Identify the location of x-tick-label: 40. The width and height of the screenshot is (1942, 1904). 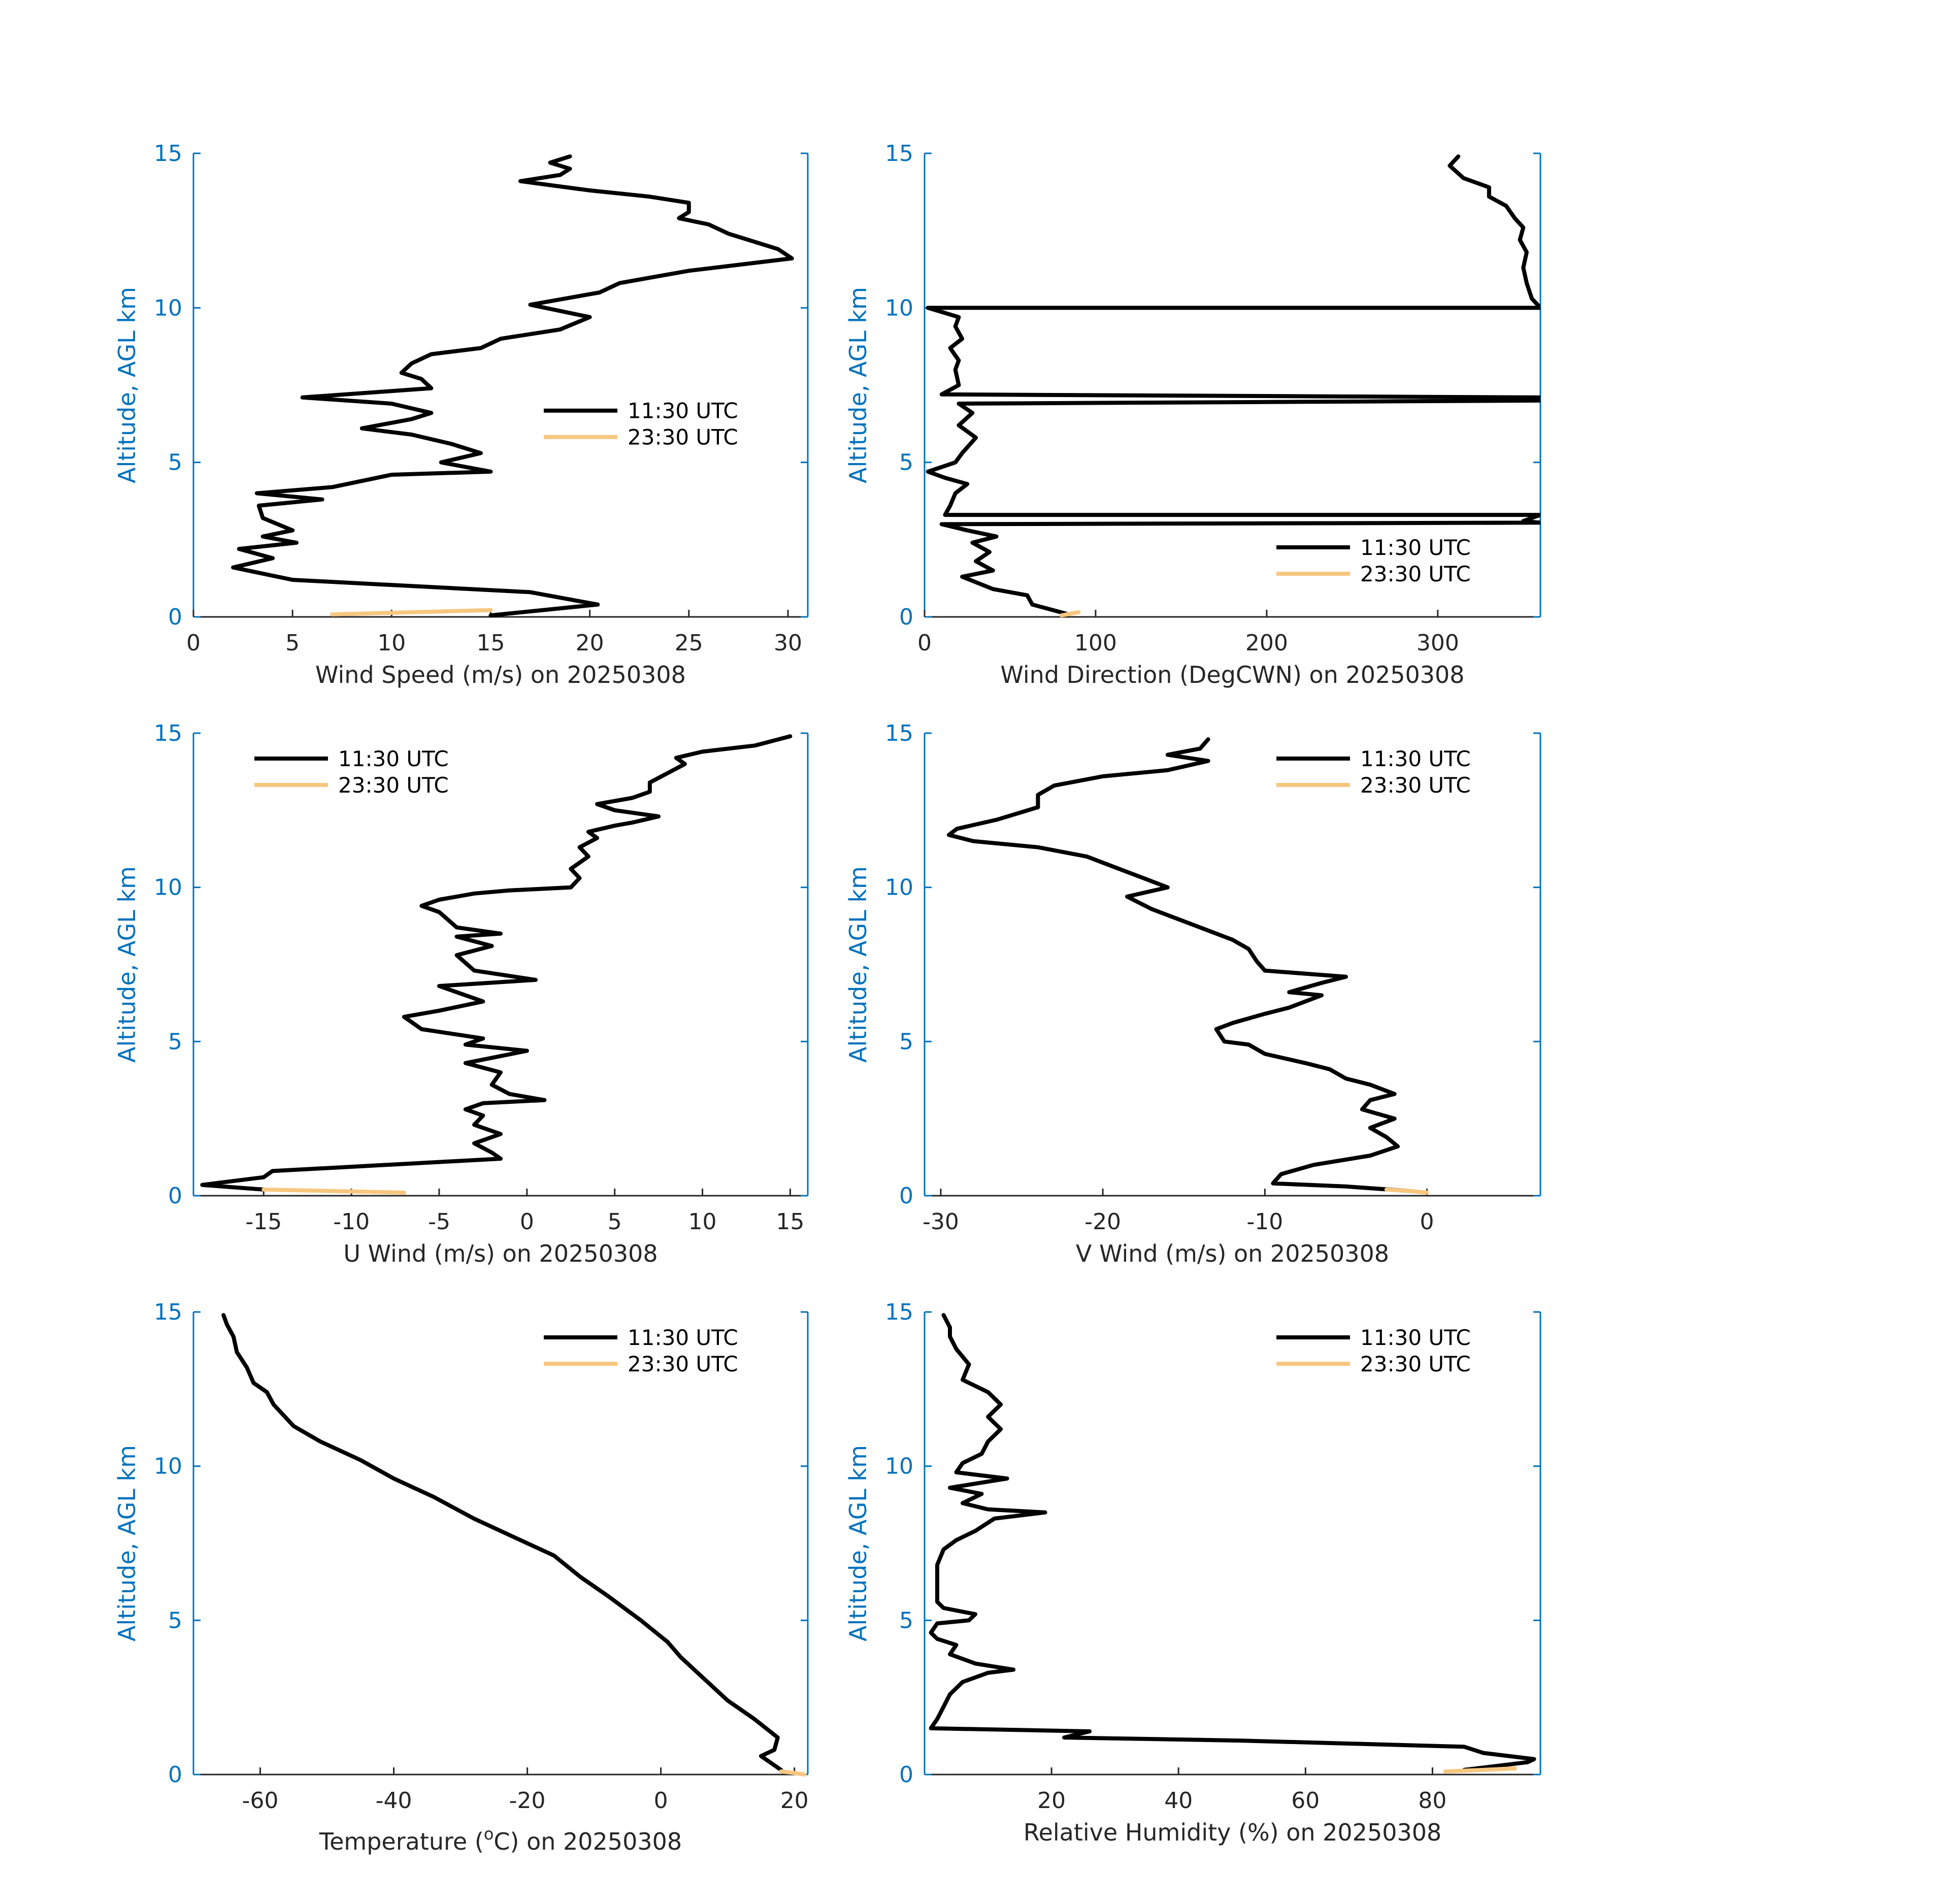
(1178, 1801).